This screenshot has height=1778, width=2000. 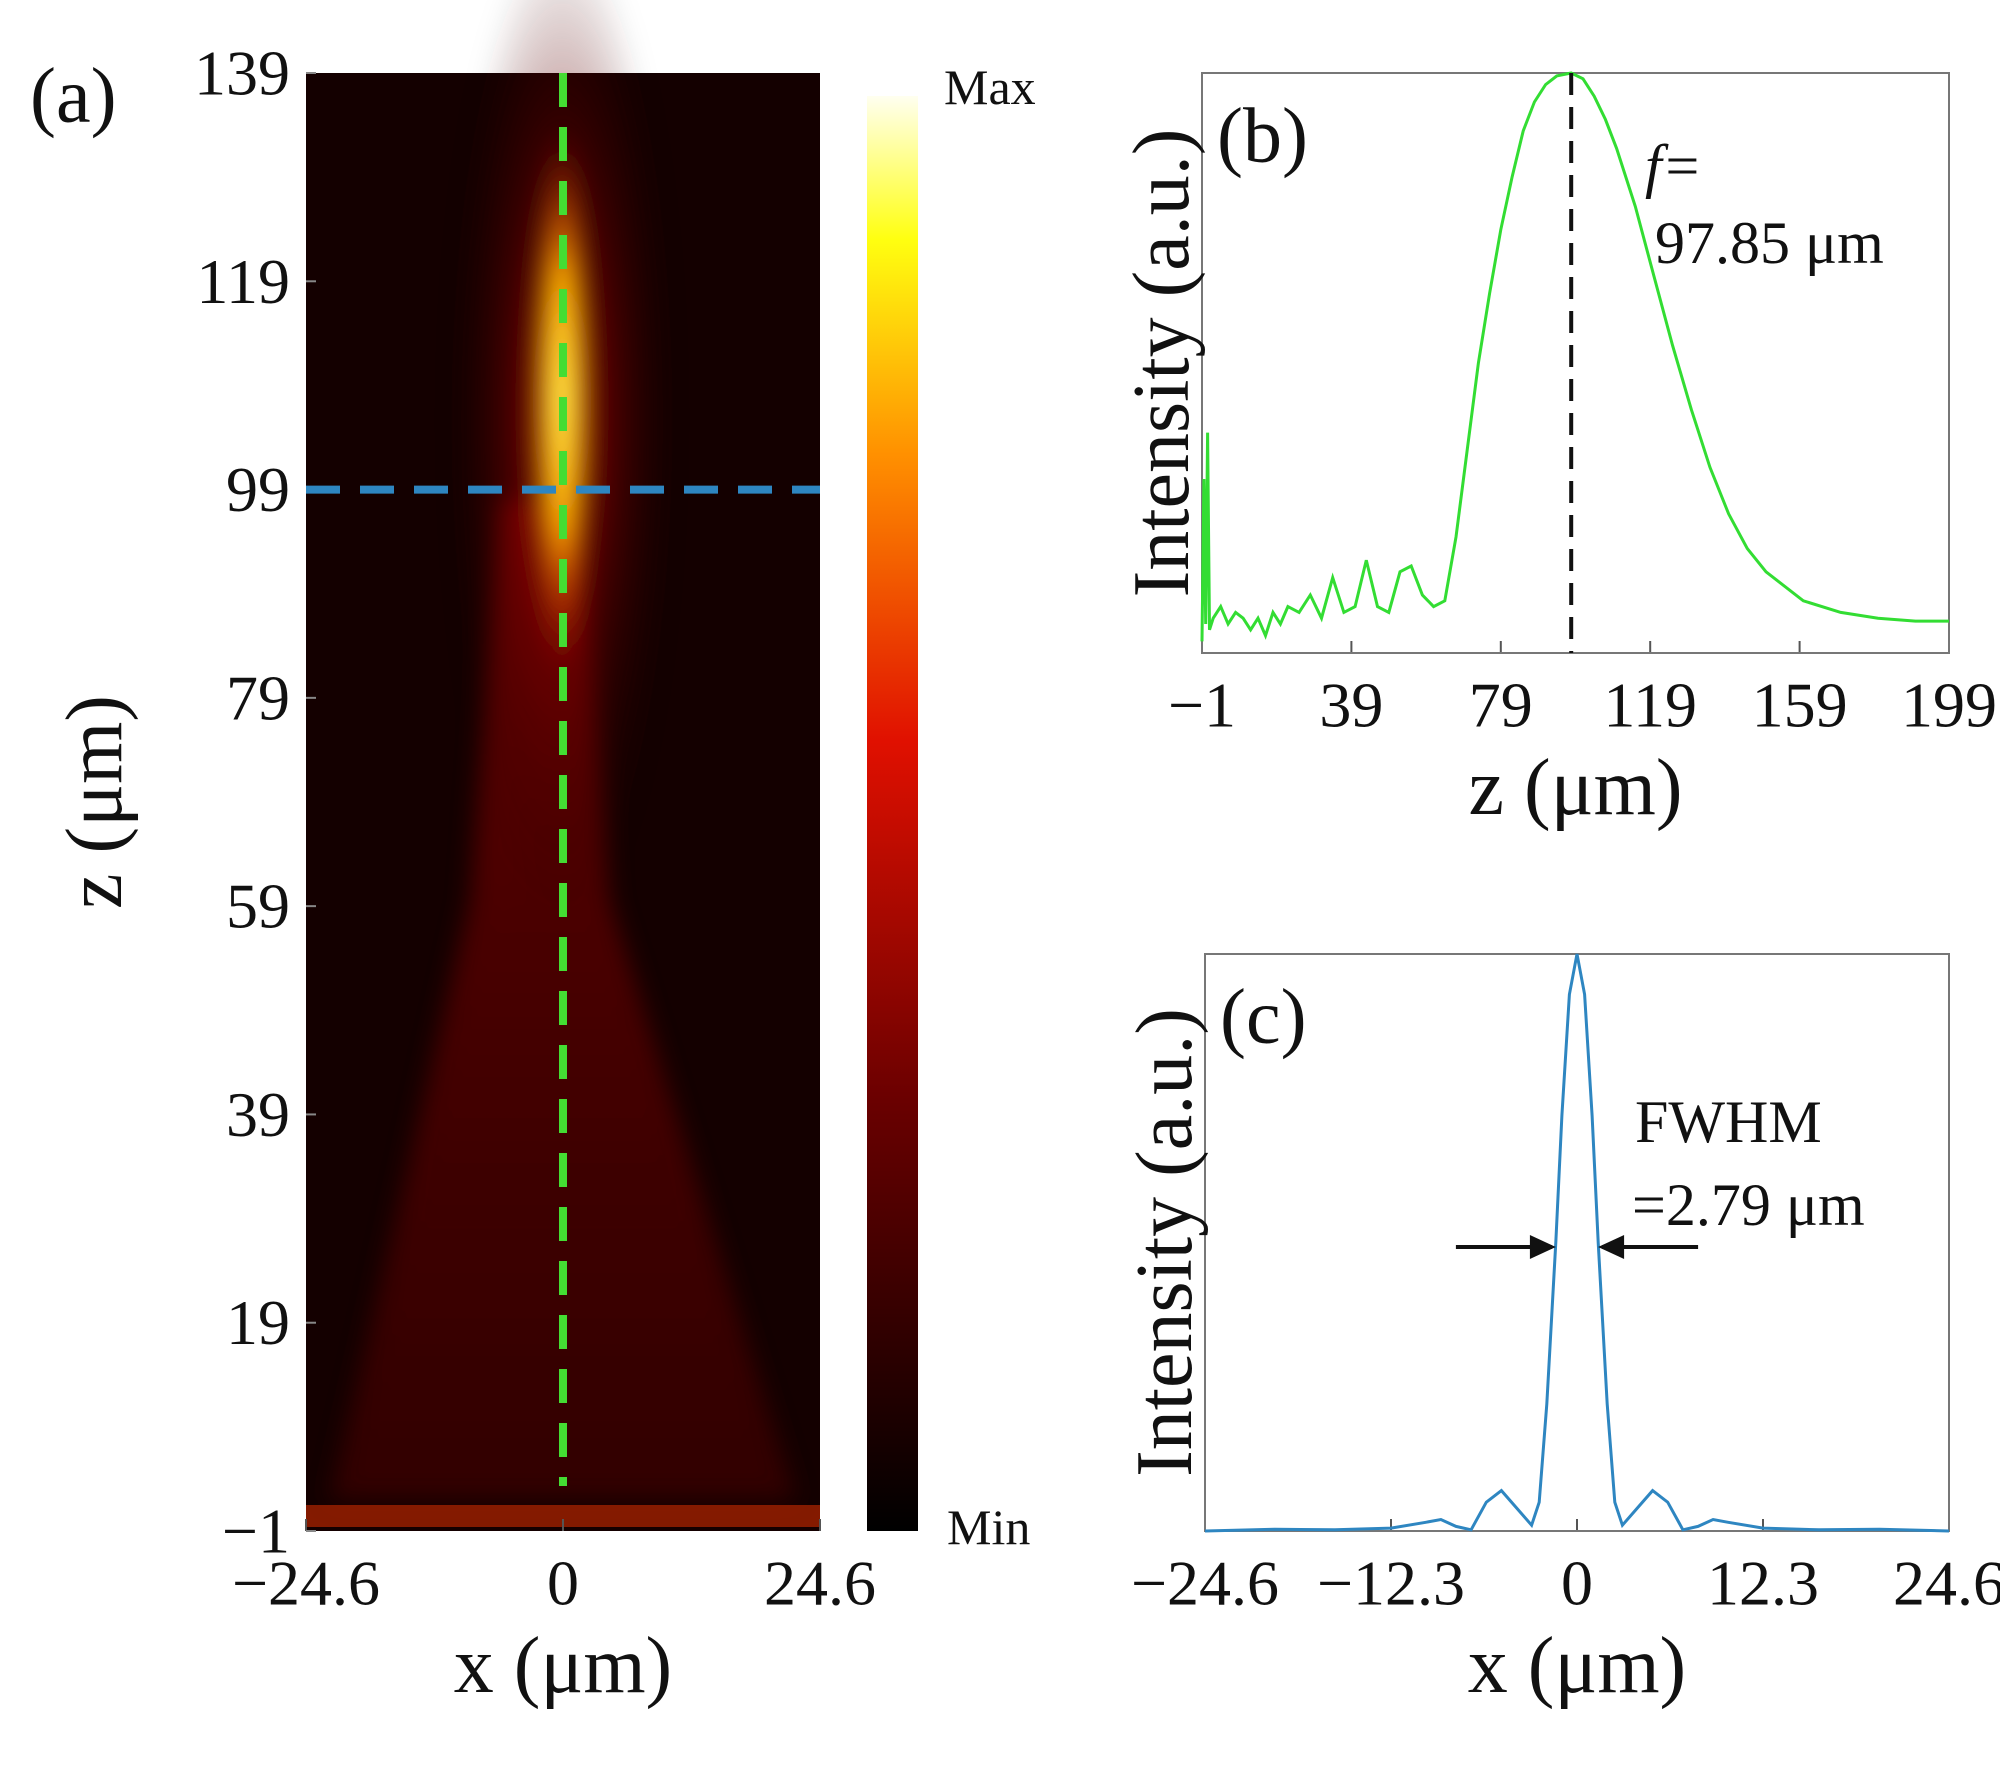 What do you see at coordinates (1800, 705) in the screenshot?
I see `x-tick-label: 159` at bounding box center [1800, 705].